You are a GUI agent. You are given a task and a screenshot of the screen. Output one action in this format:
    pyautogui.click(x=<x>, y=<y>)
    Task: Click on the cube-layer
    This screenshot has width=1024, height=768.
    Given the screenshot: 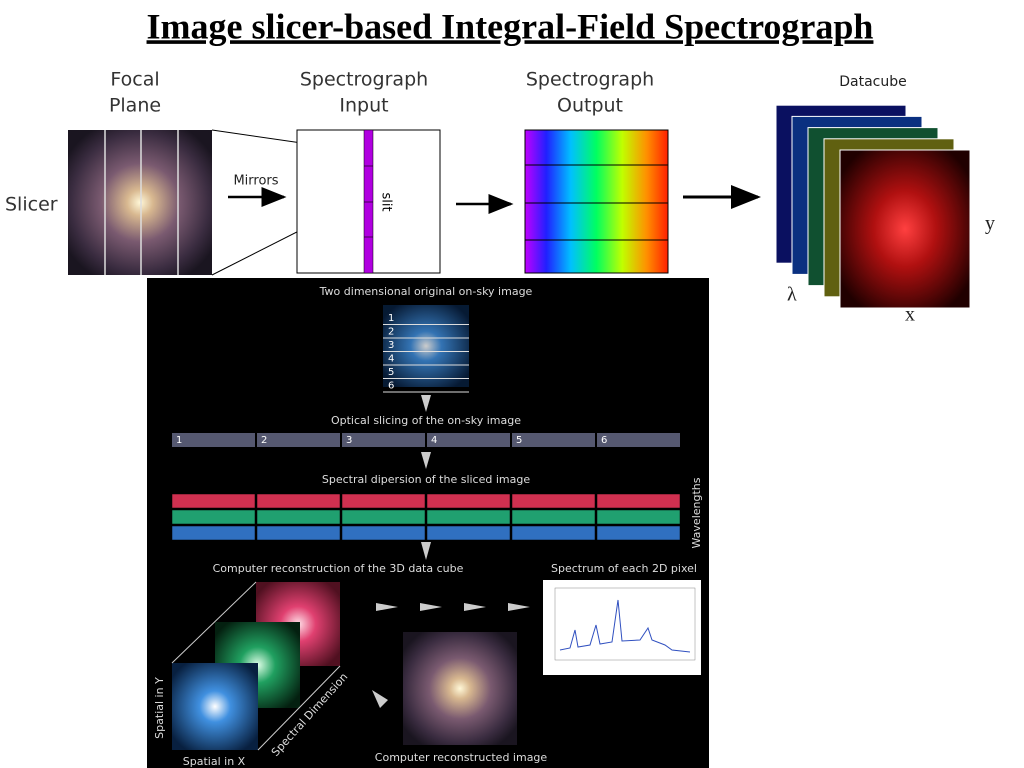 What is the action you would take?
    pyautogui.click(x=905, y=229)
    